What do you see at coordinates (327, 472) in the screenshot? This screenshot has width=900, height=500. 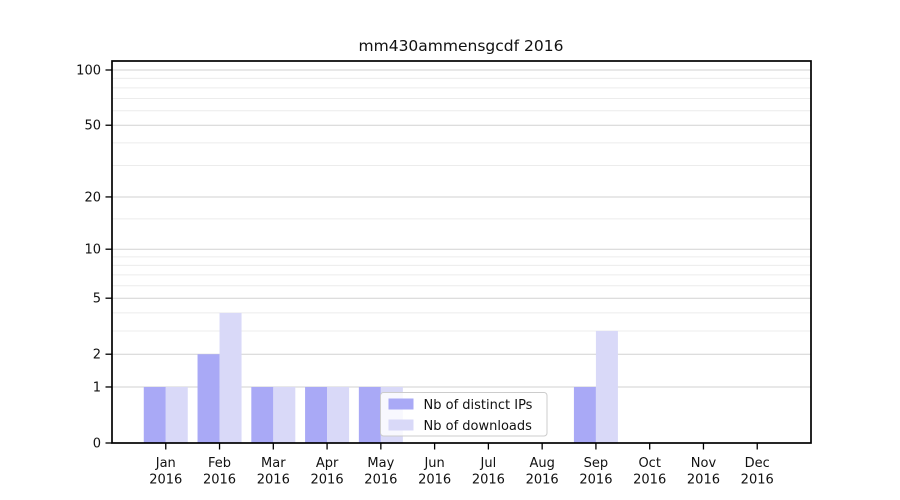 I see `x-tick-label: Apr 2016` at bounding box center [327, 472].